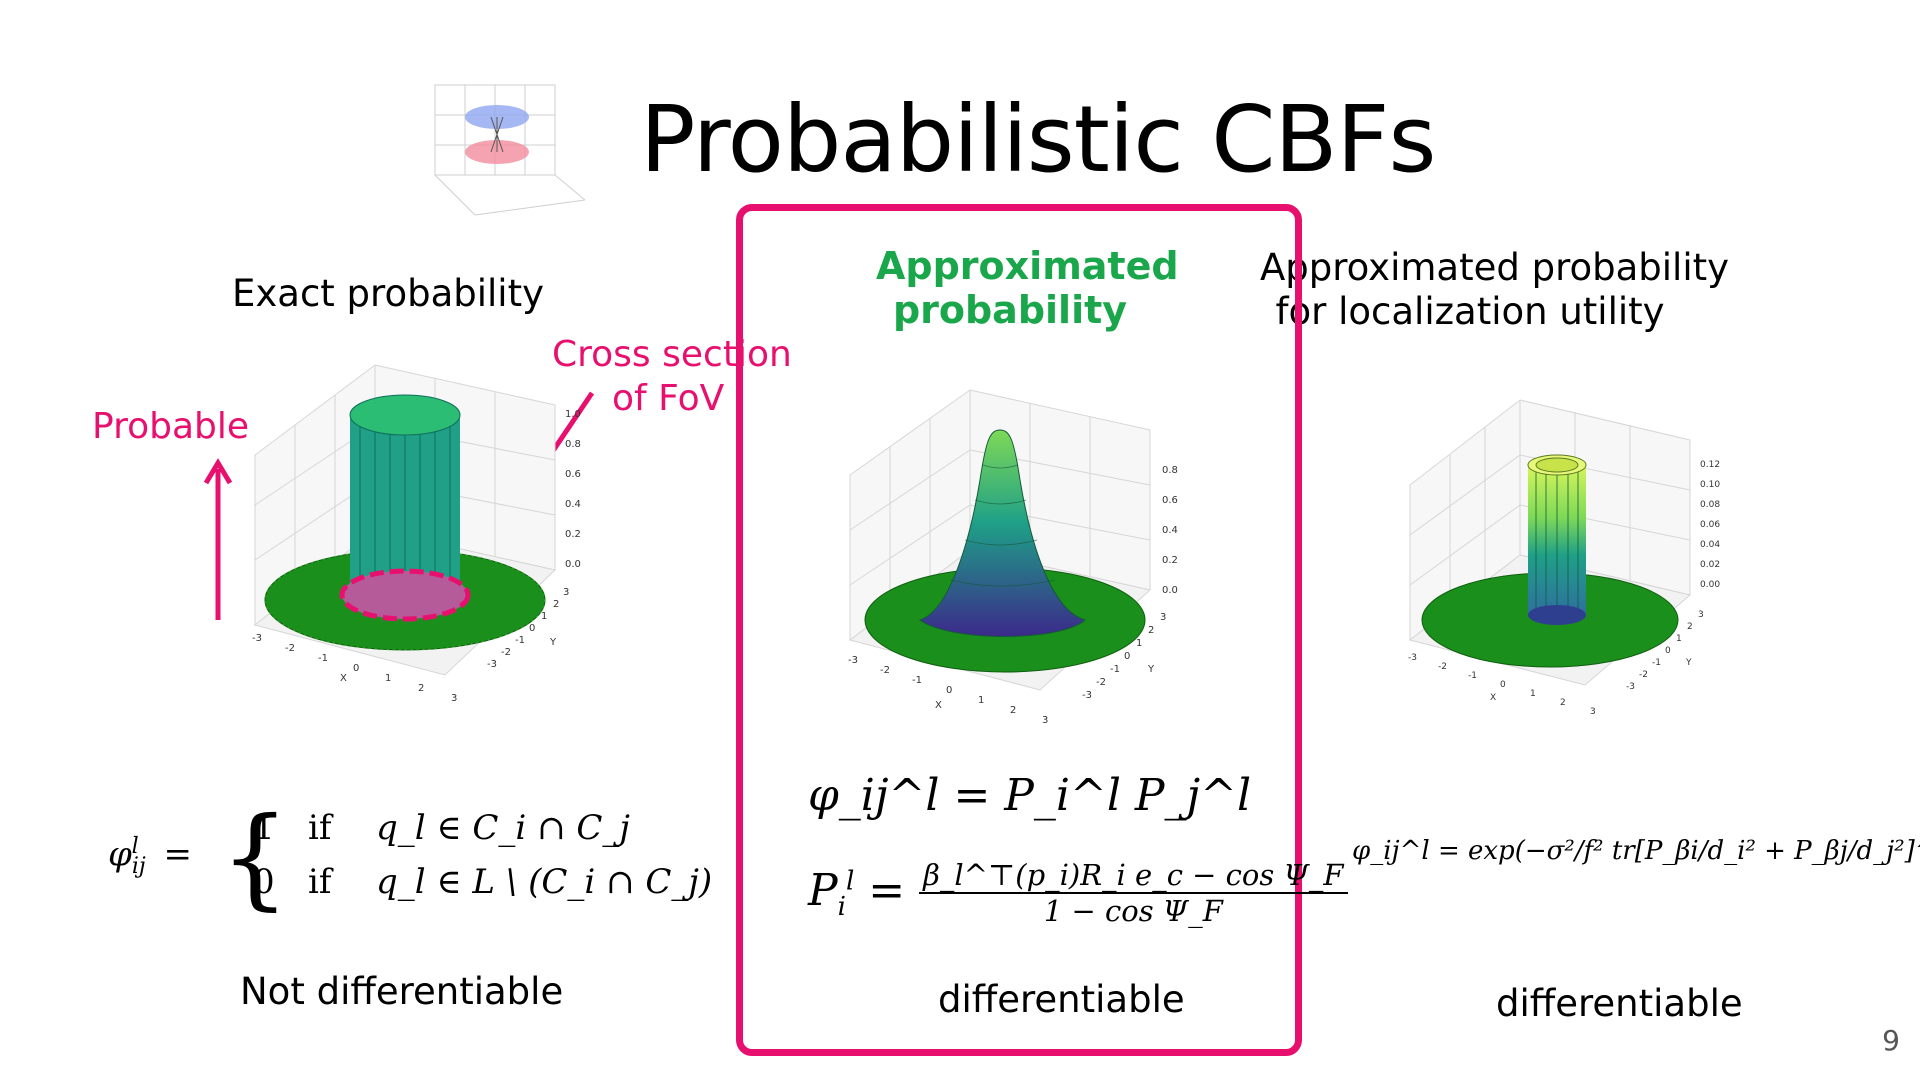  I want to click on up-arrow-icon, so click(218, 539).